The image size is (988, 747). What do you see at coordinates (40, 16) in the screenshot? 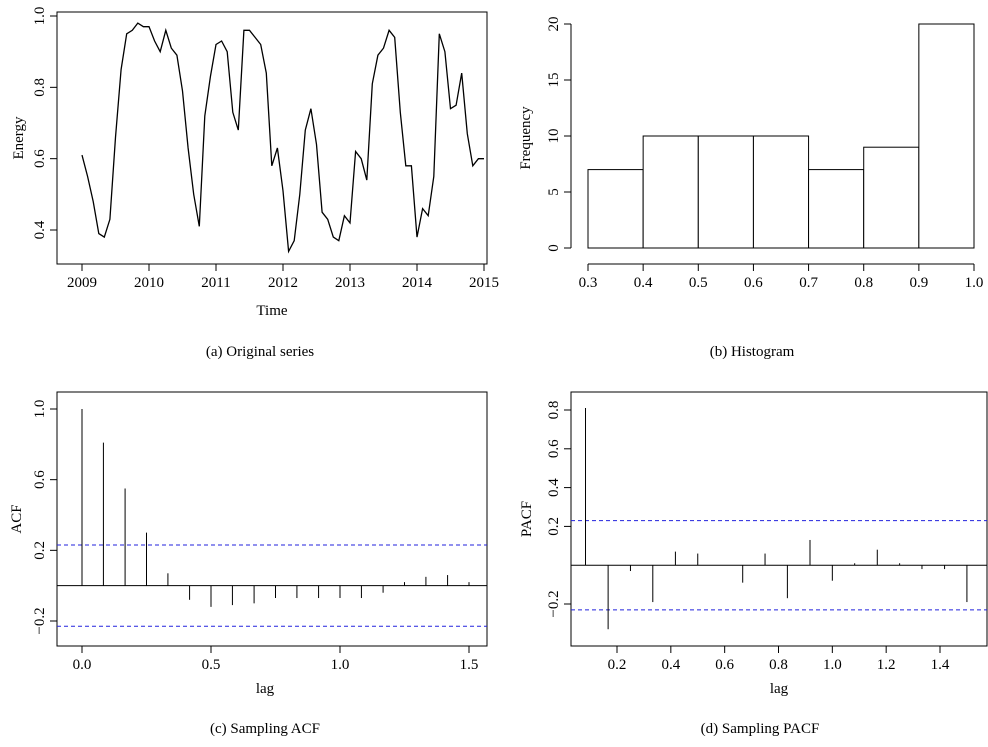
I see `a-ytick-label: 1.0` at bounding box center [40, 16].